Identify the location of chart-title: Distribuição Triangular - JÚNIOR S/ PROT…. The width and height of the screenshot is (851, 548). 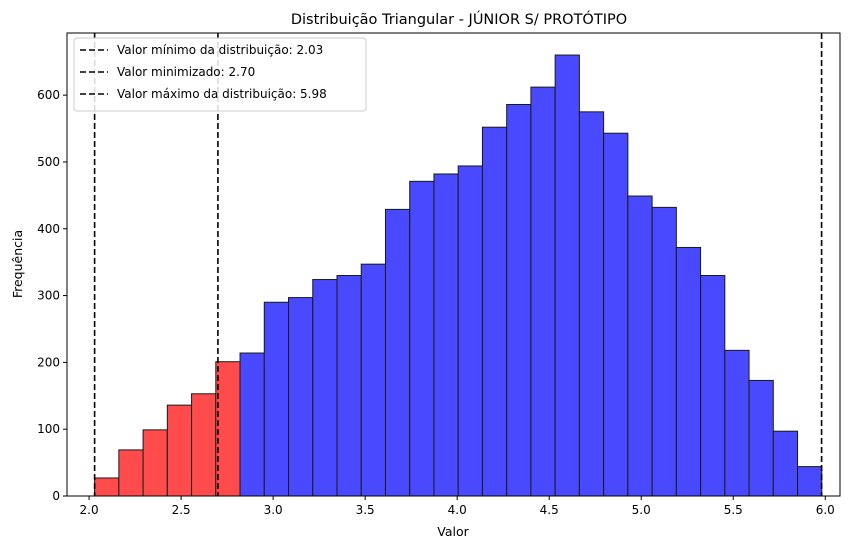
(459, 19).